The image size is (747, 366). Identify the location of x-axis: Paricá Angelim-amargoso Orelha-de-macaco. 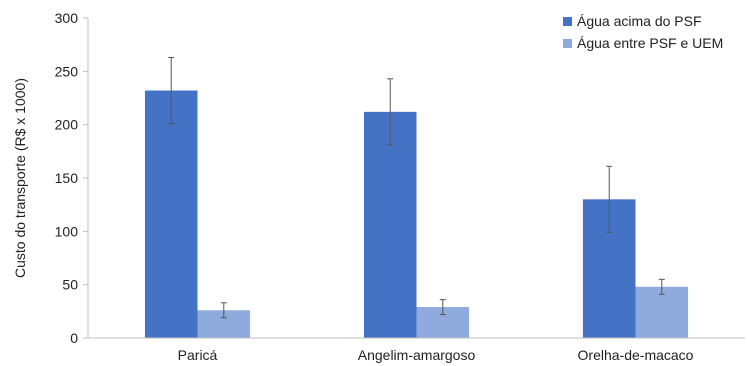
(416, 350).